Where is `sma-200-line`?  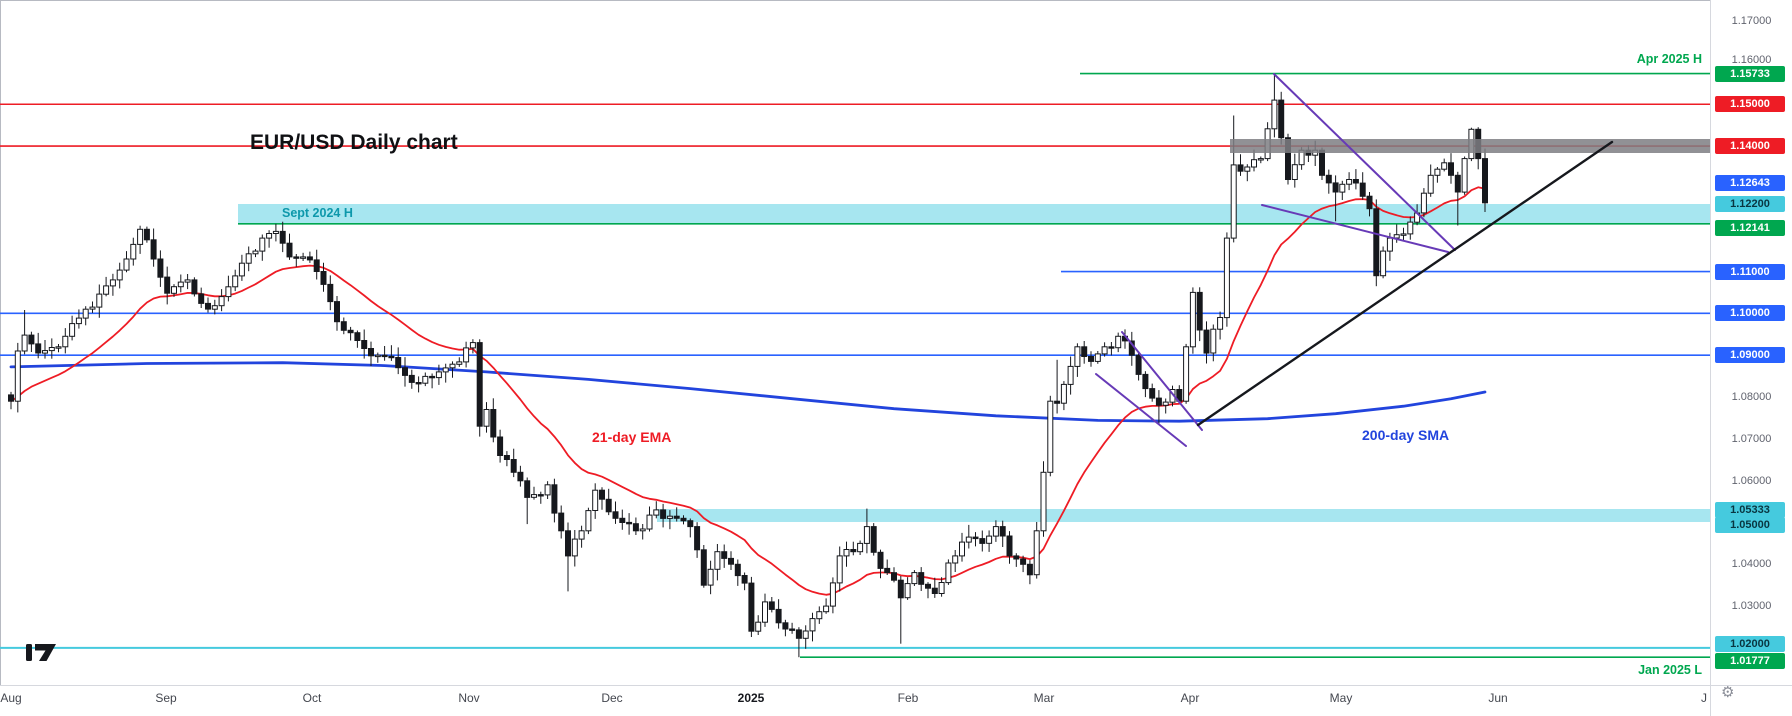 sma-200-line is located at coordinates (748, 392).